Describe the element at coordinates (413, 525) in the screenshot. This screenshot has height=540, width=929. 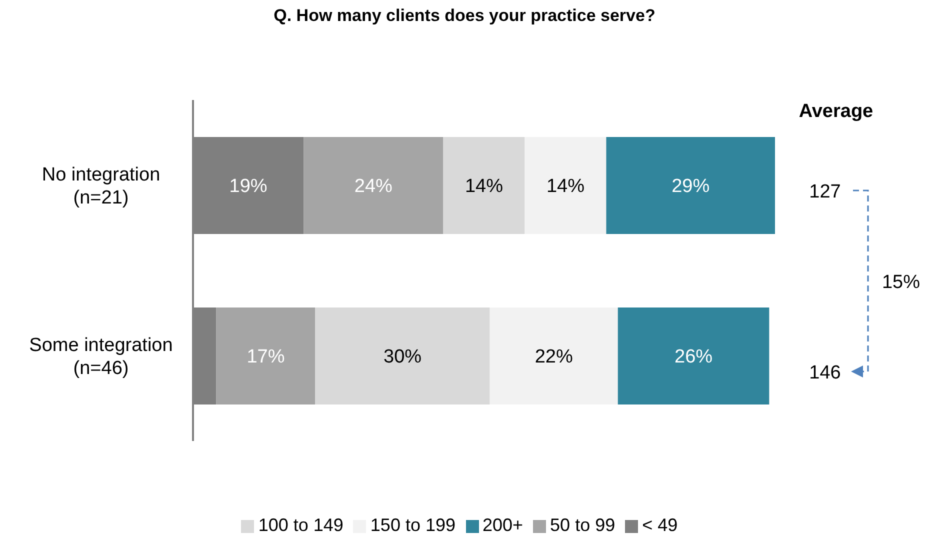
I see `legend-label: 150 to 199` at that location.